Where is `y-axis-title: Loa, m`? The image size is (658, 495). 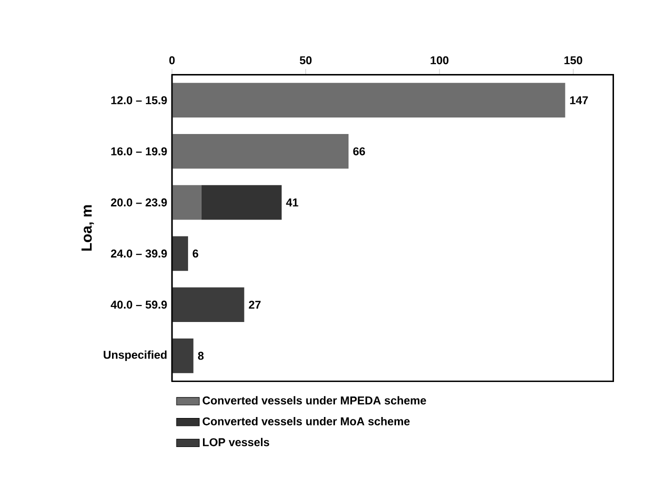
y-axis-title: Loa, m is located at coordinates (88, 228).